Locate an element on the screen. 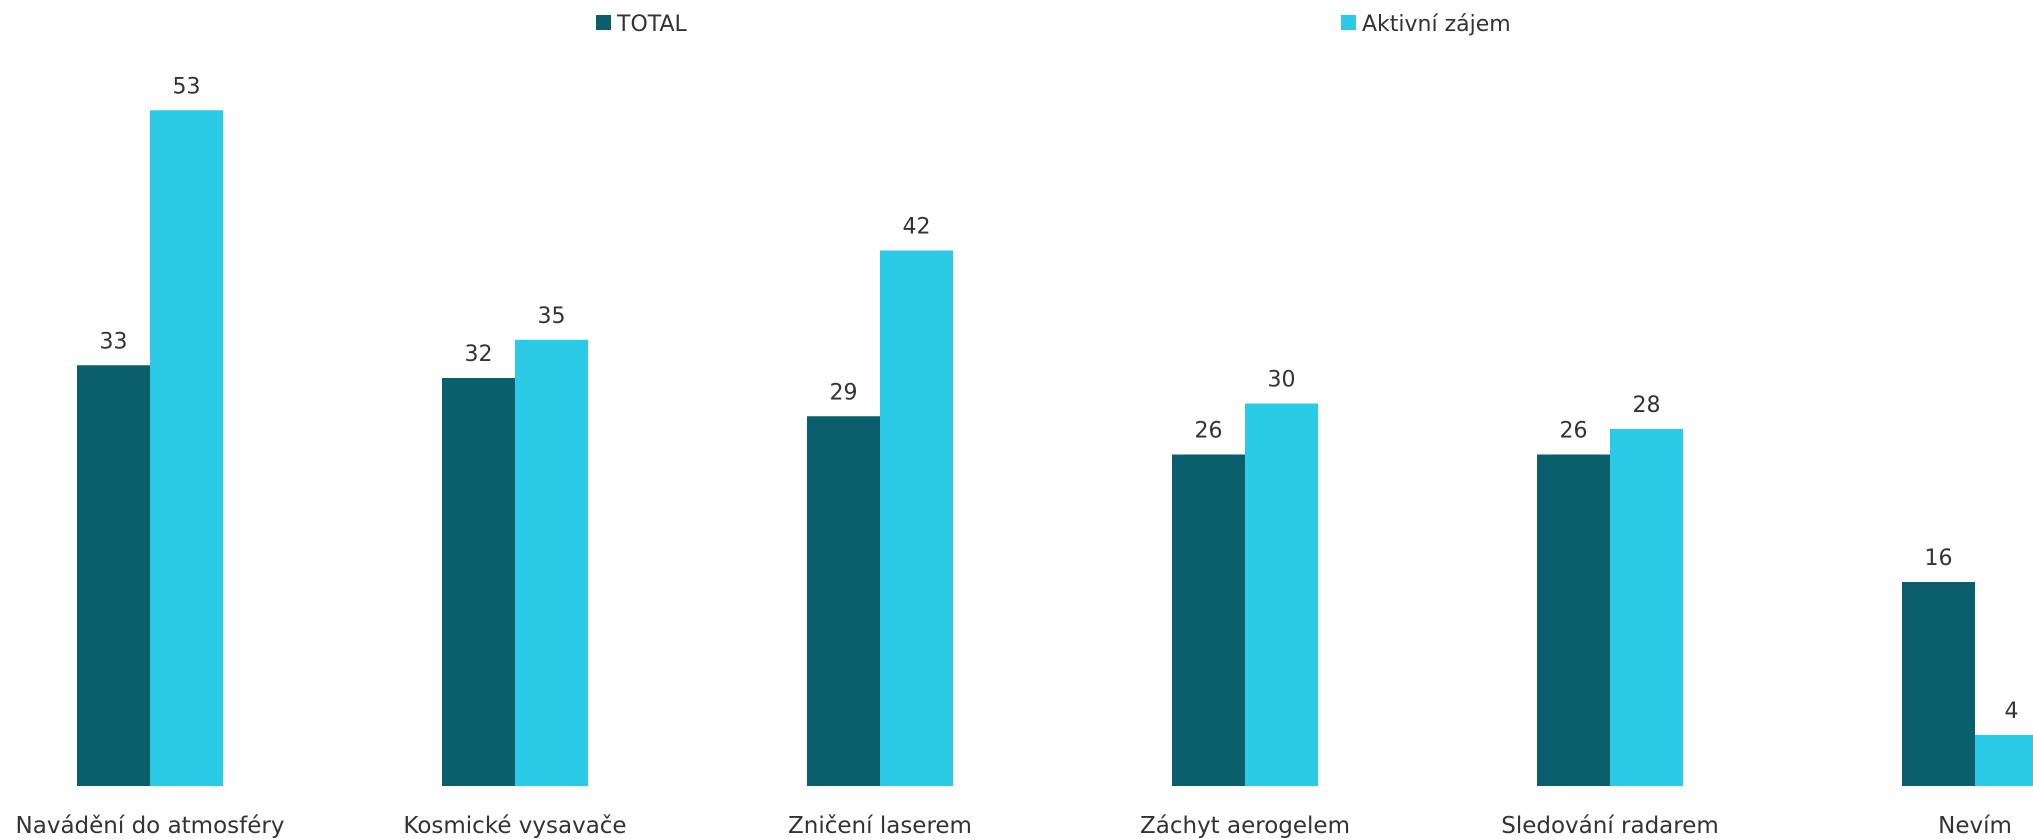 The image size is (2033, 839). legend-label-total: TOTAL is located at coordinates (652, 24).